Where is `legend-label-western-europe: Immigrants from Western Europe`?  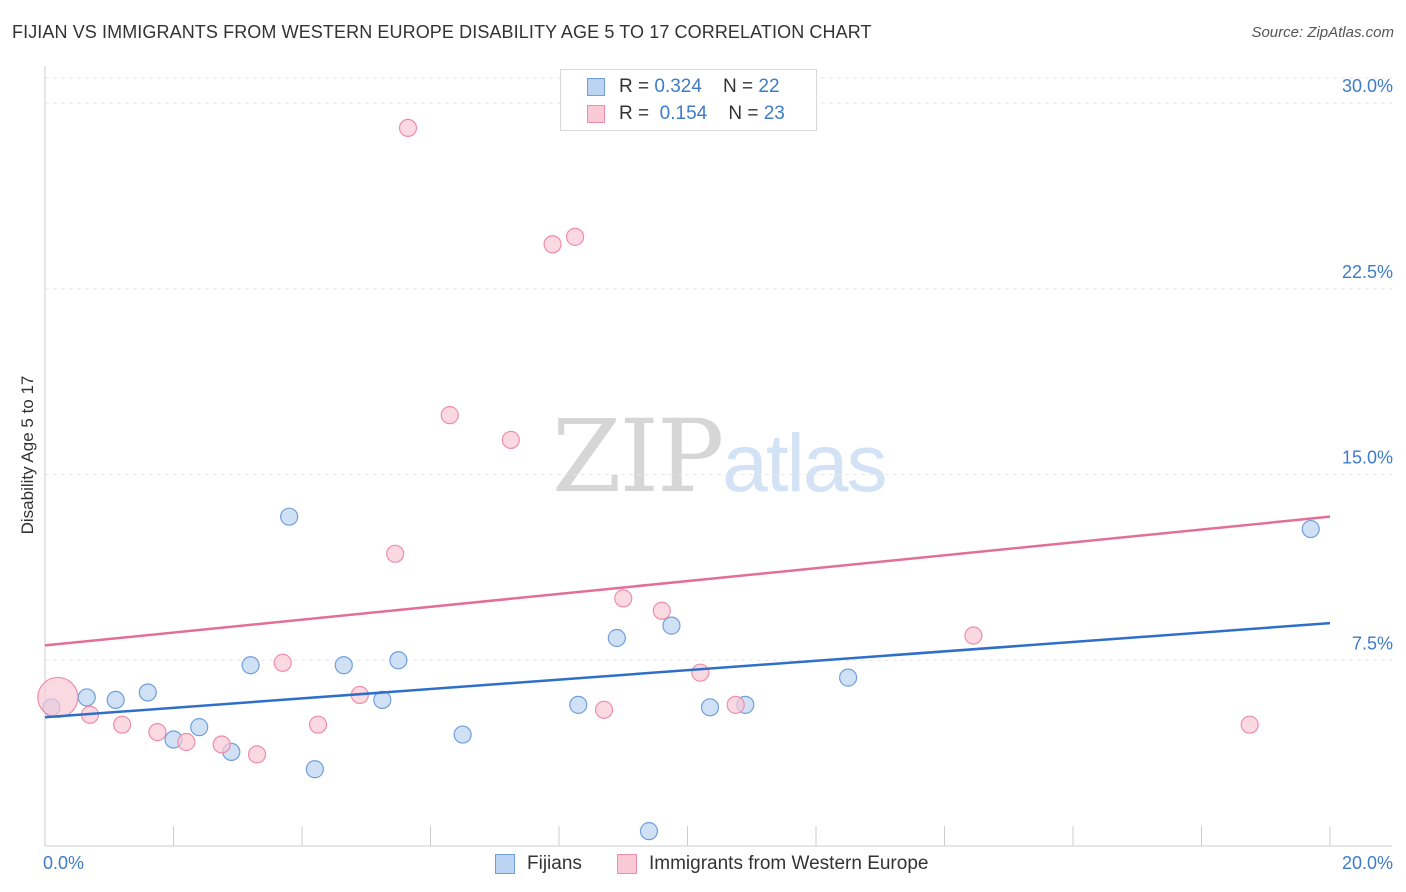
legend-label-western-europe: Immigrants from Western Europe is located at coordinates (789, 863).